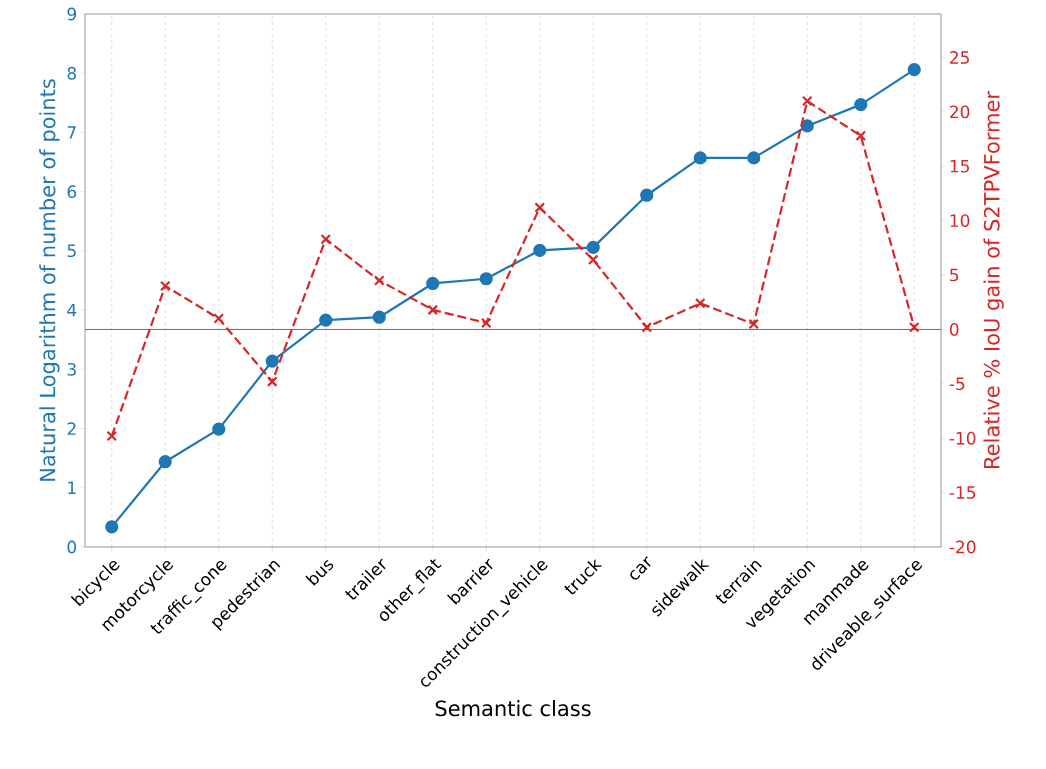  What do you see at coordinates (72, 547) in the screenshot?
I see `y-tick-label: 0` at bounding box center [72, 547].